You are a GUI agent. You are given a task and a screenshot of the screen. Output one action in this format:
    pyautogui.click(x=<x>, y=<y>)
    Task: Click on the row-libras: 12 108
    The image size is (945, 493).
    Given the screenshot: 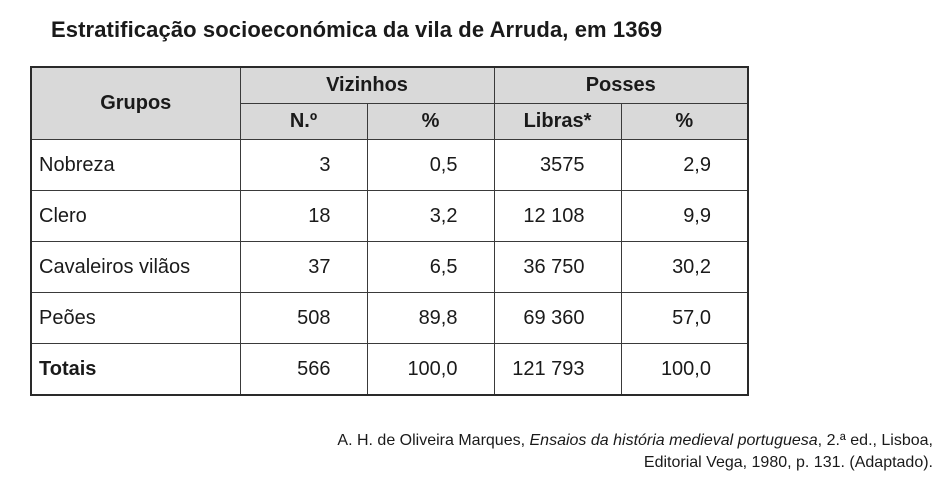 What is the action you would take?
    pyautogui.click(x=557, y=216)
    